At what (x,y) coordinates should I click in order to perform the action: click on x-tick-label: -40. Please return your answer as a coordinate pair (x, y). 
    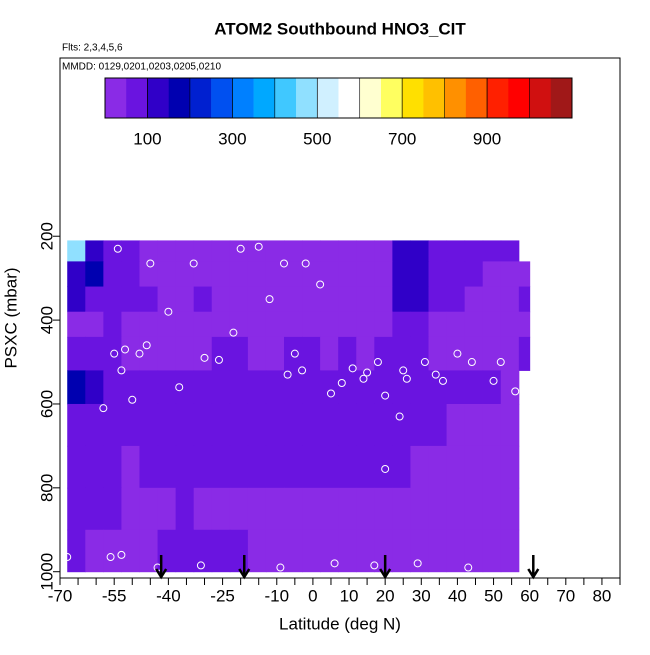
    Looking at the image, I should click on (168, 595).